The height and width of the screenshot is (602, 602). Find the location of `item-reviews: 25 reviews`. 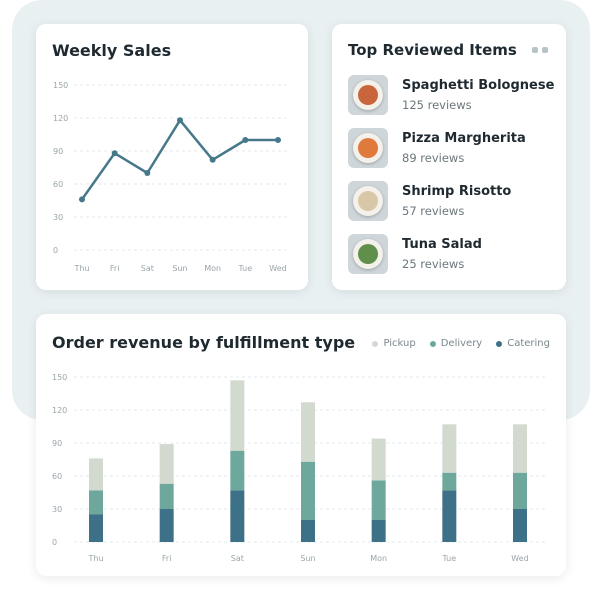

item-reviews: 25 reviews is located at coordinates (433, 264).